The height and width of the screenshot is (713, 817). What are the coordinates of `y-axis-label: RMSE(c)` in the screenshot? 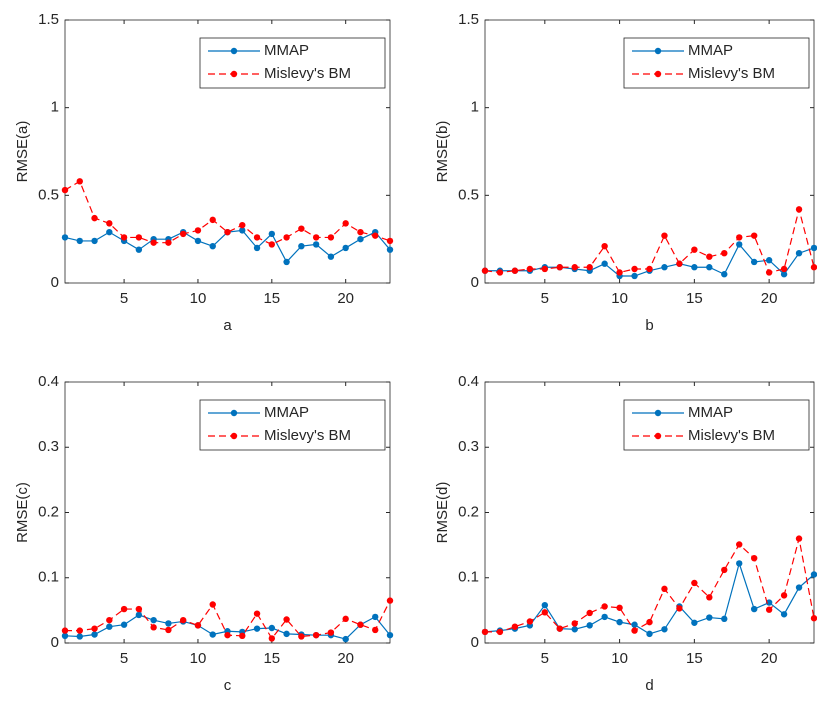 It's located at (22, 512).